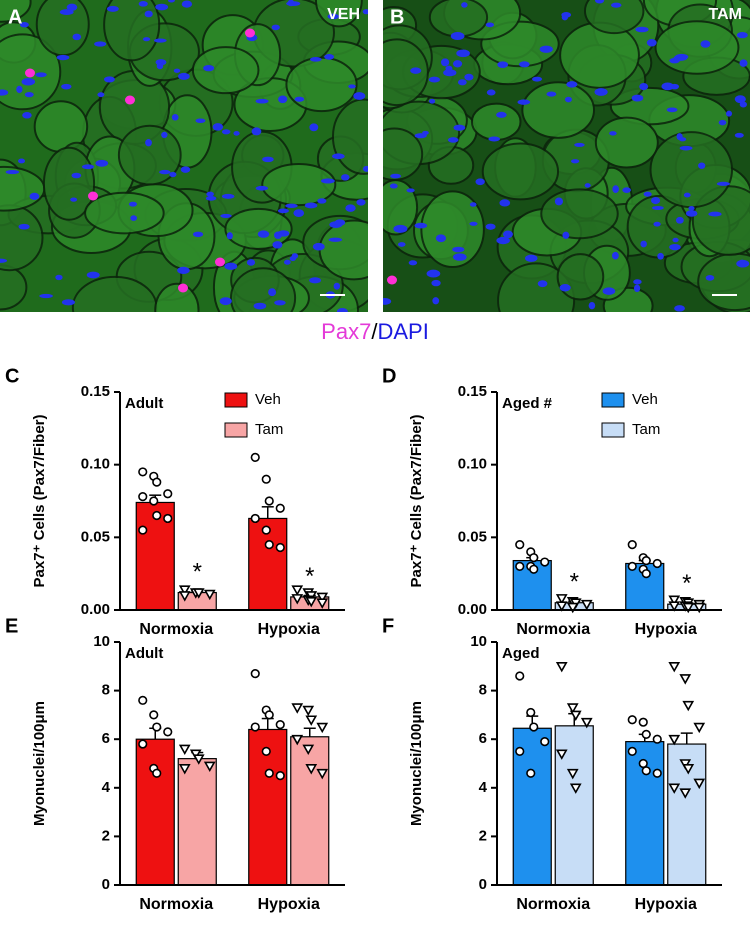 Image resolution: width=750 pixels, height=934 pixels. What do you see at coordinates (527, 403) in the screenshot?
I see `chart-title: Aged #` at bounding box center [527, 403].